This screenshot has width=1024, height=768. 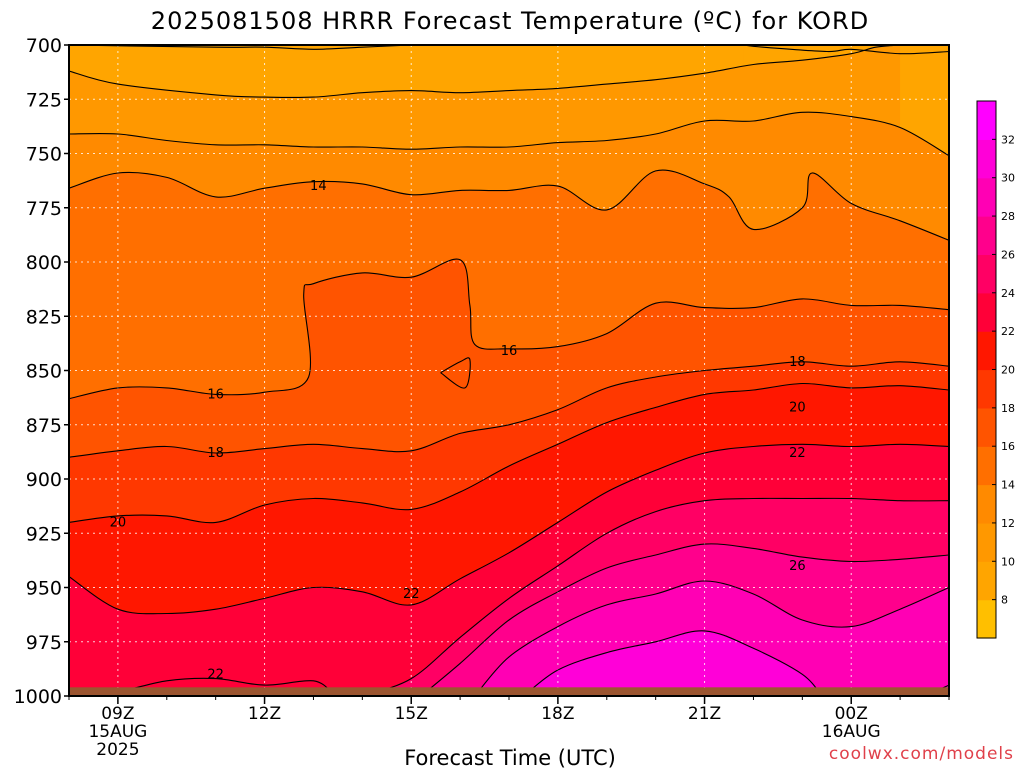 I want to click on colorbar-tick-label: 18, so click(x=1008, y=408).